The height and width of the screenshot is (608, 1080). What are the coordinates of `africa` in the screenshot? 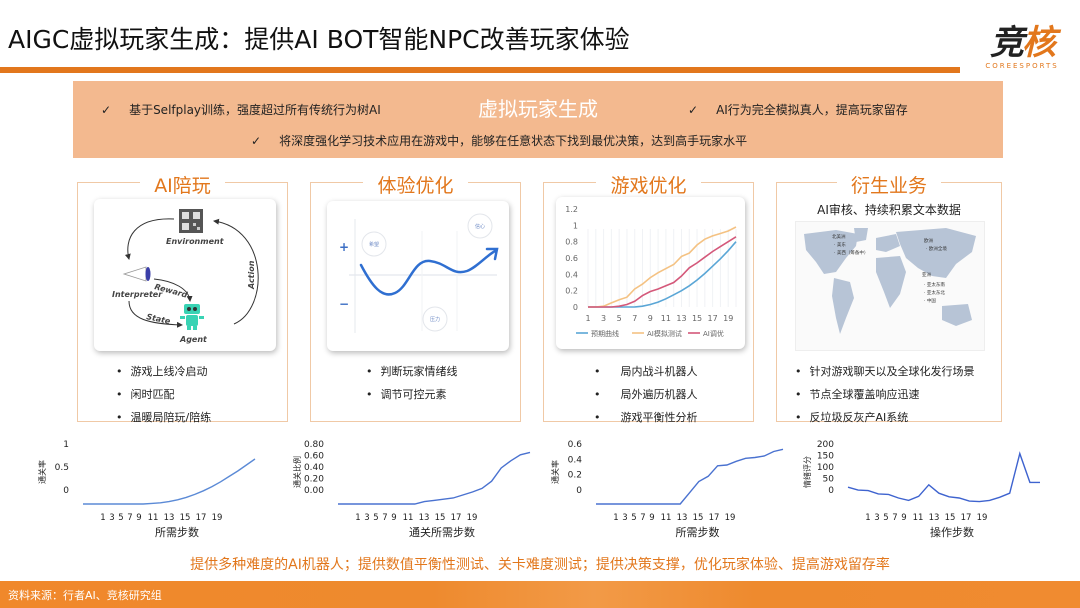 It's located at (891, 282).